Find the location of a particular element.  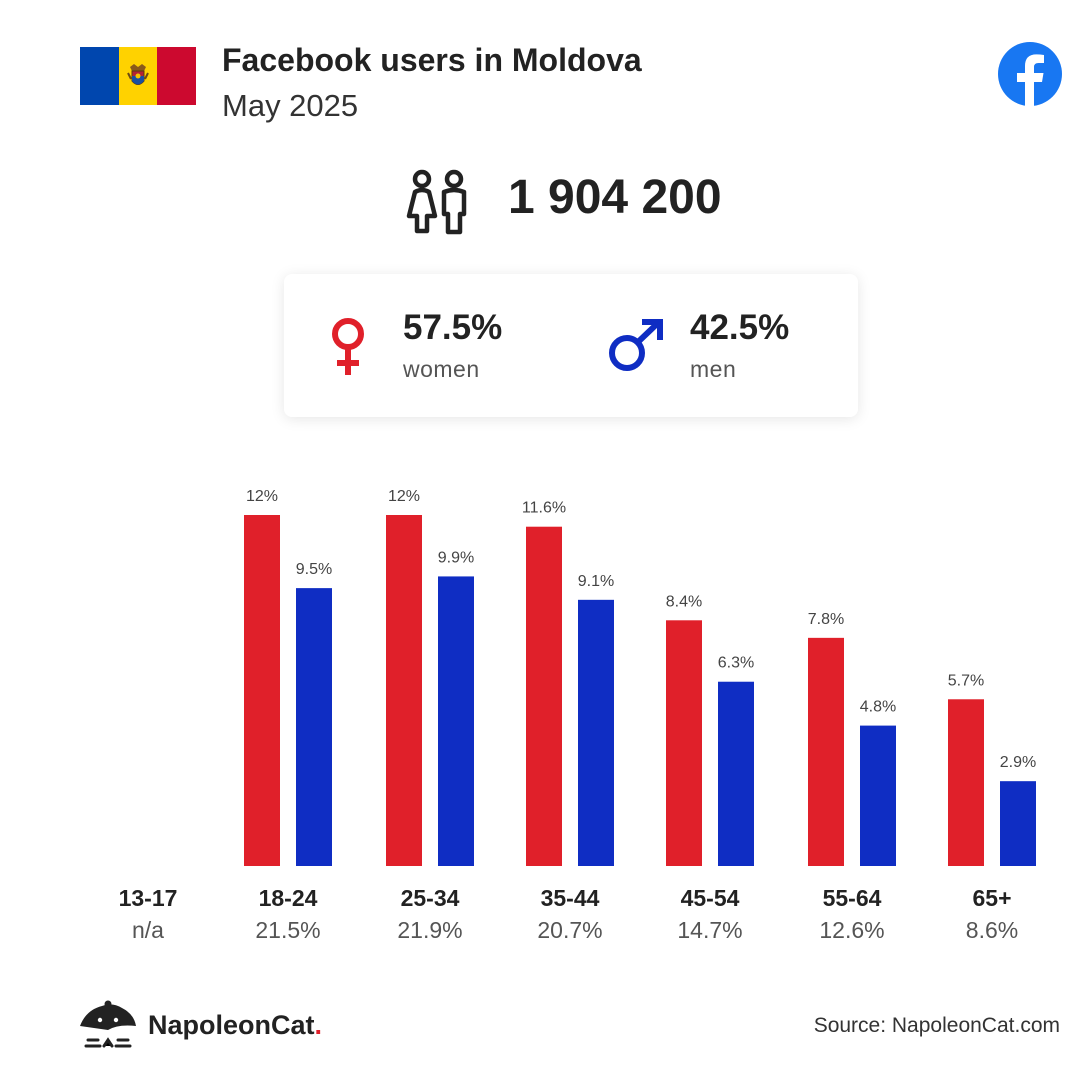

age-group-total: 21.9% is located at coordinates (429, 930).